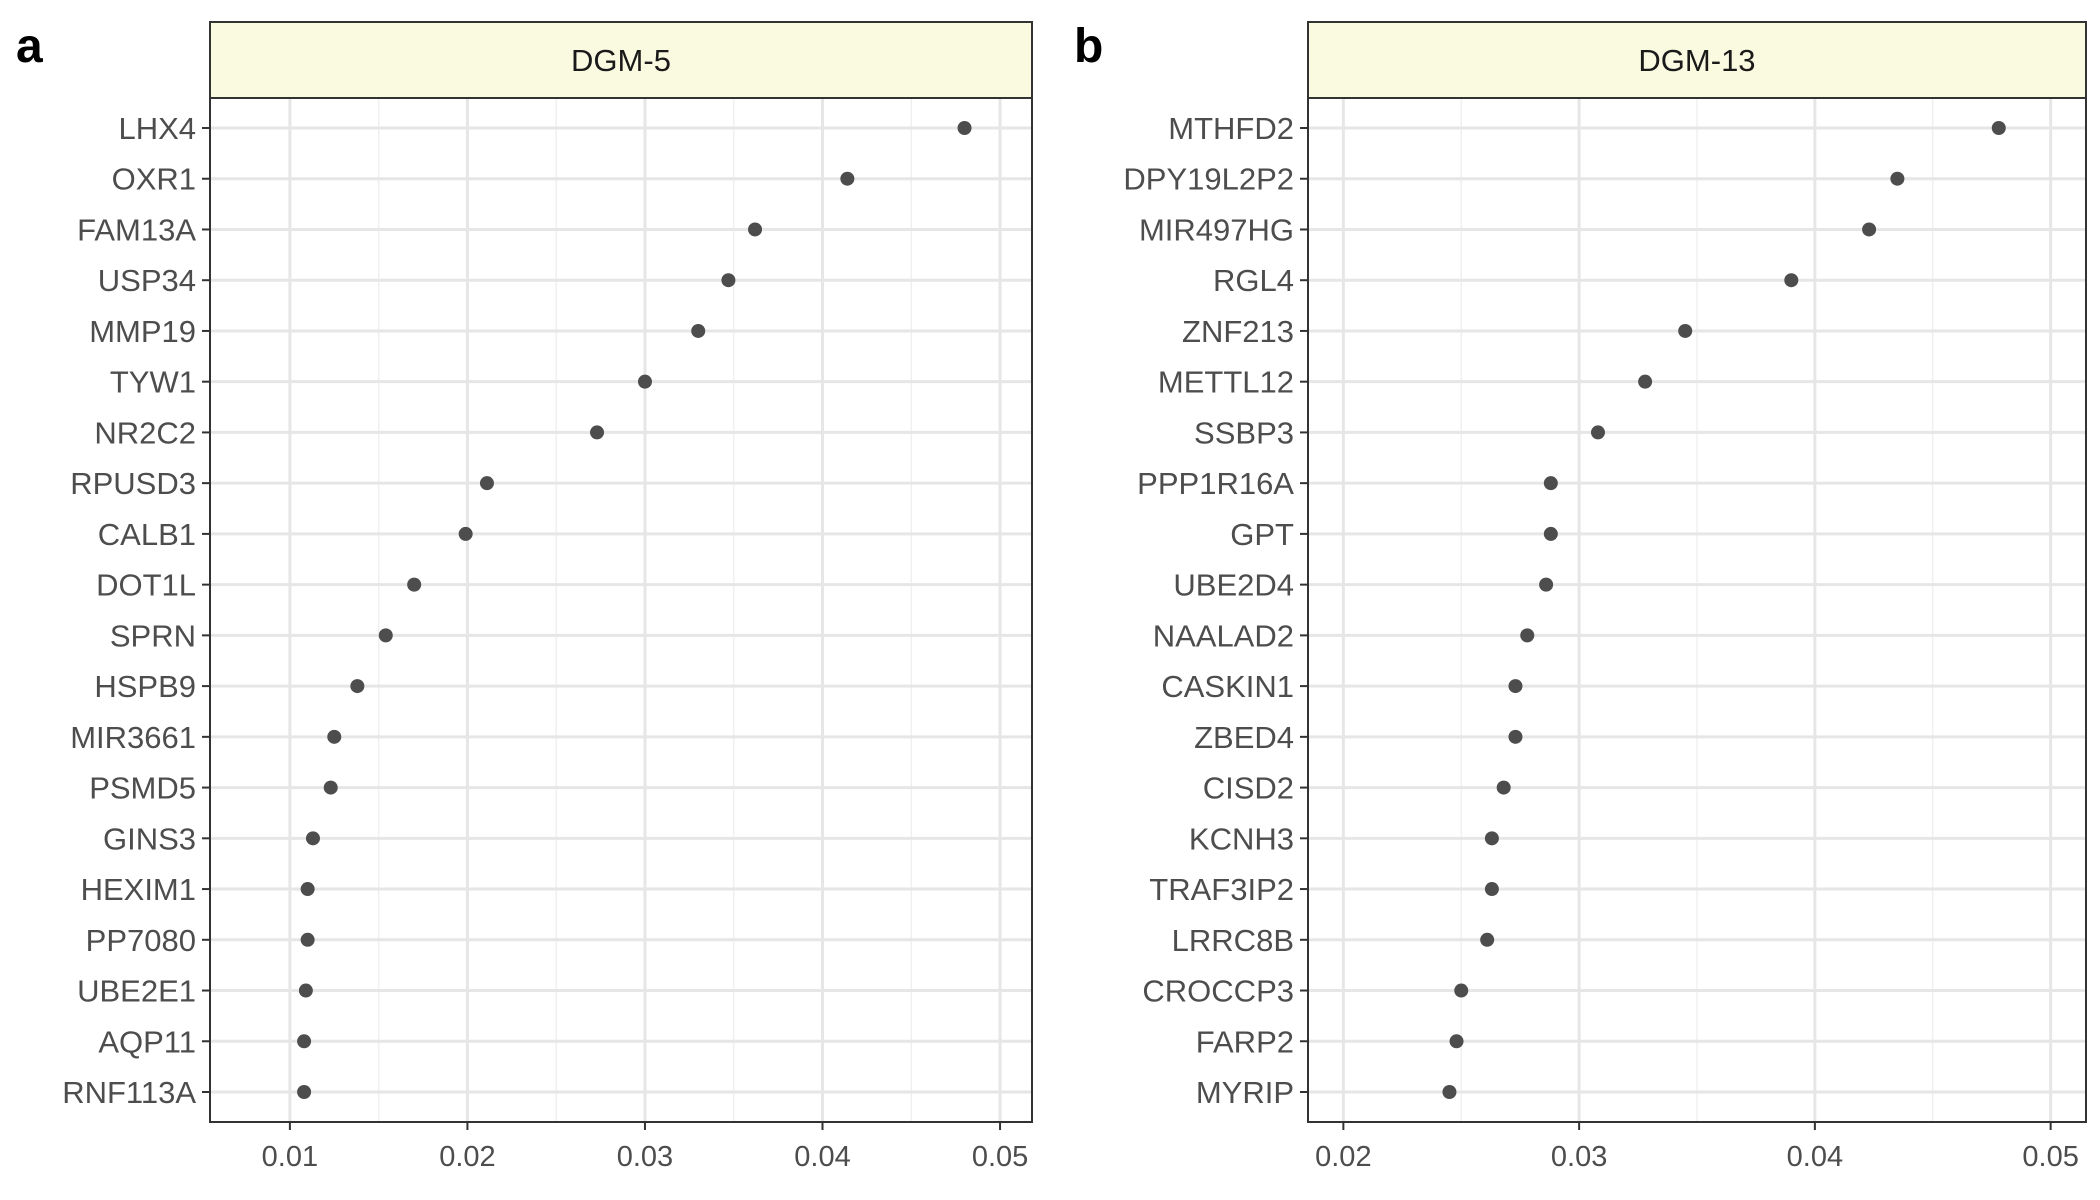  Describe the element at coordinates (290, 1157) in the screenshot. I see `x-tick-label: 0.01` at that location.